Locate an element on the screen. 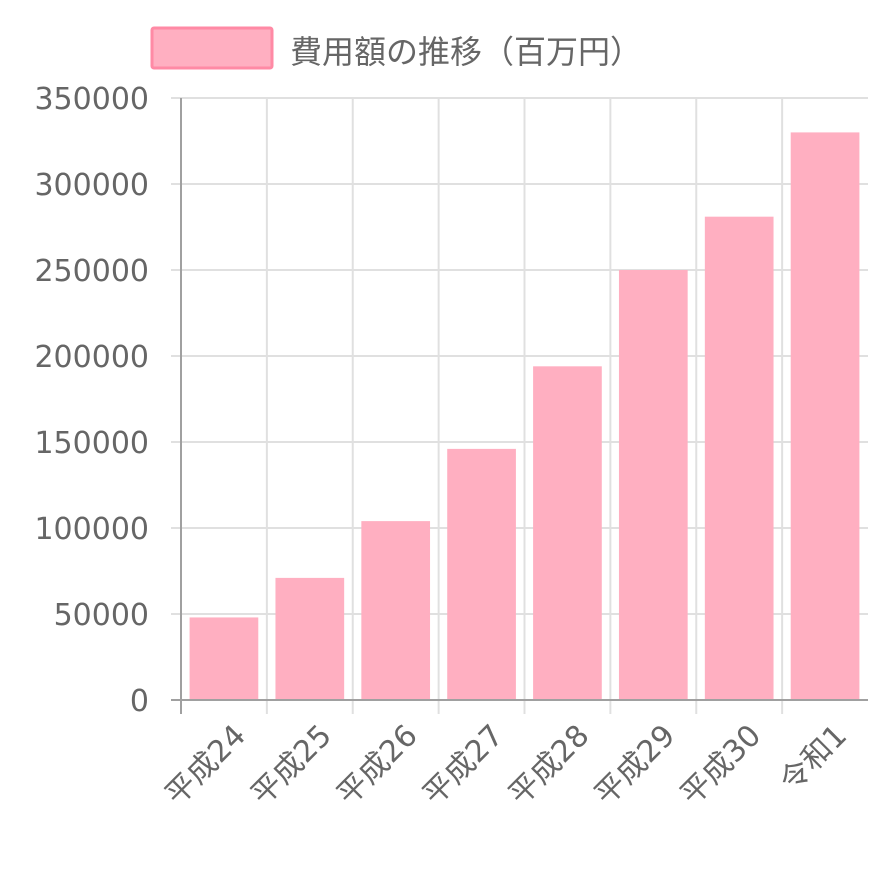  y-tick-label: 0 is located at coordinates (139, 701).